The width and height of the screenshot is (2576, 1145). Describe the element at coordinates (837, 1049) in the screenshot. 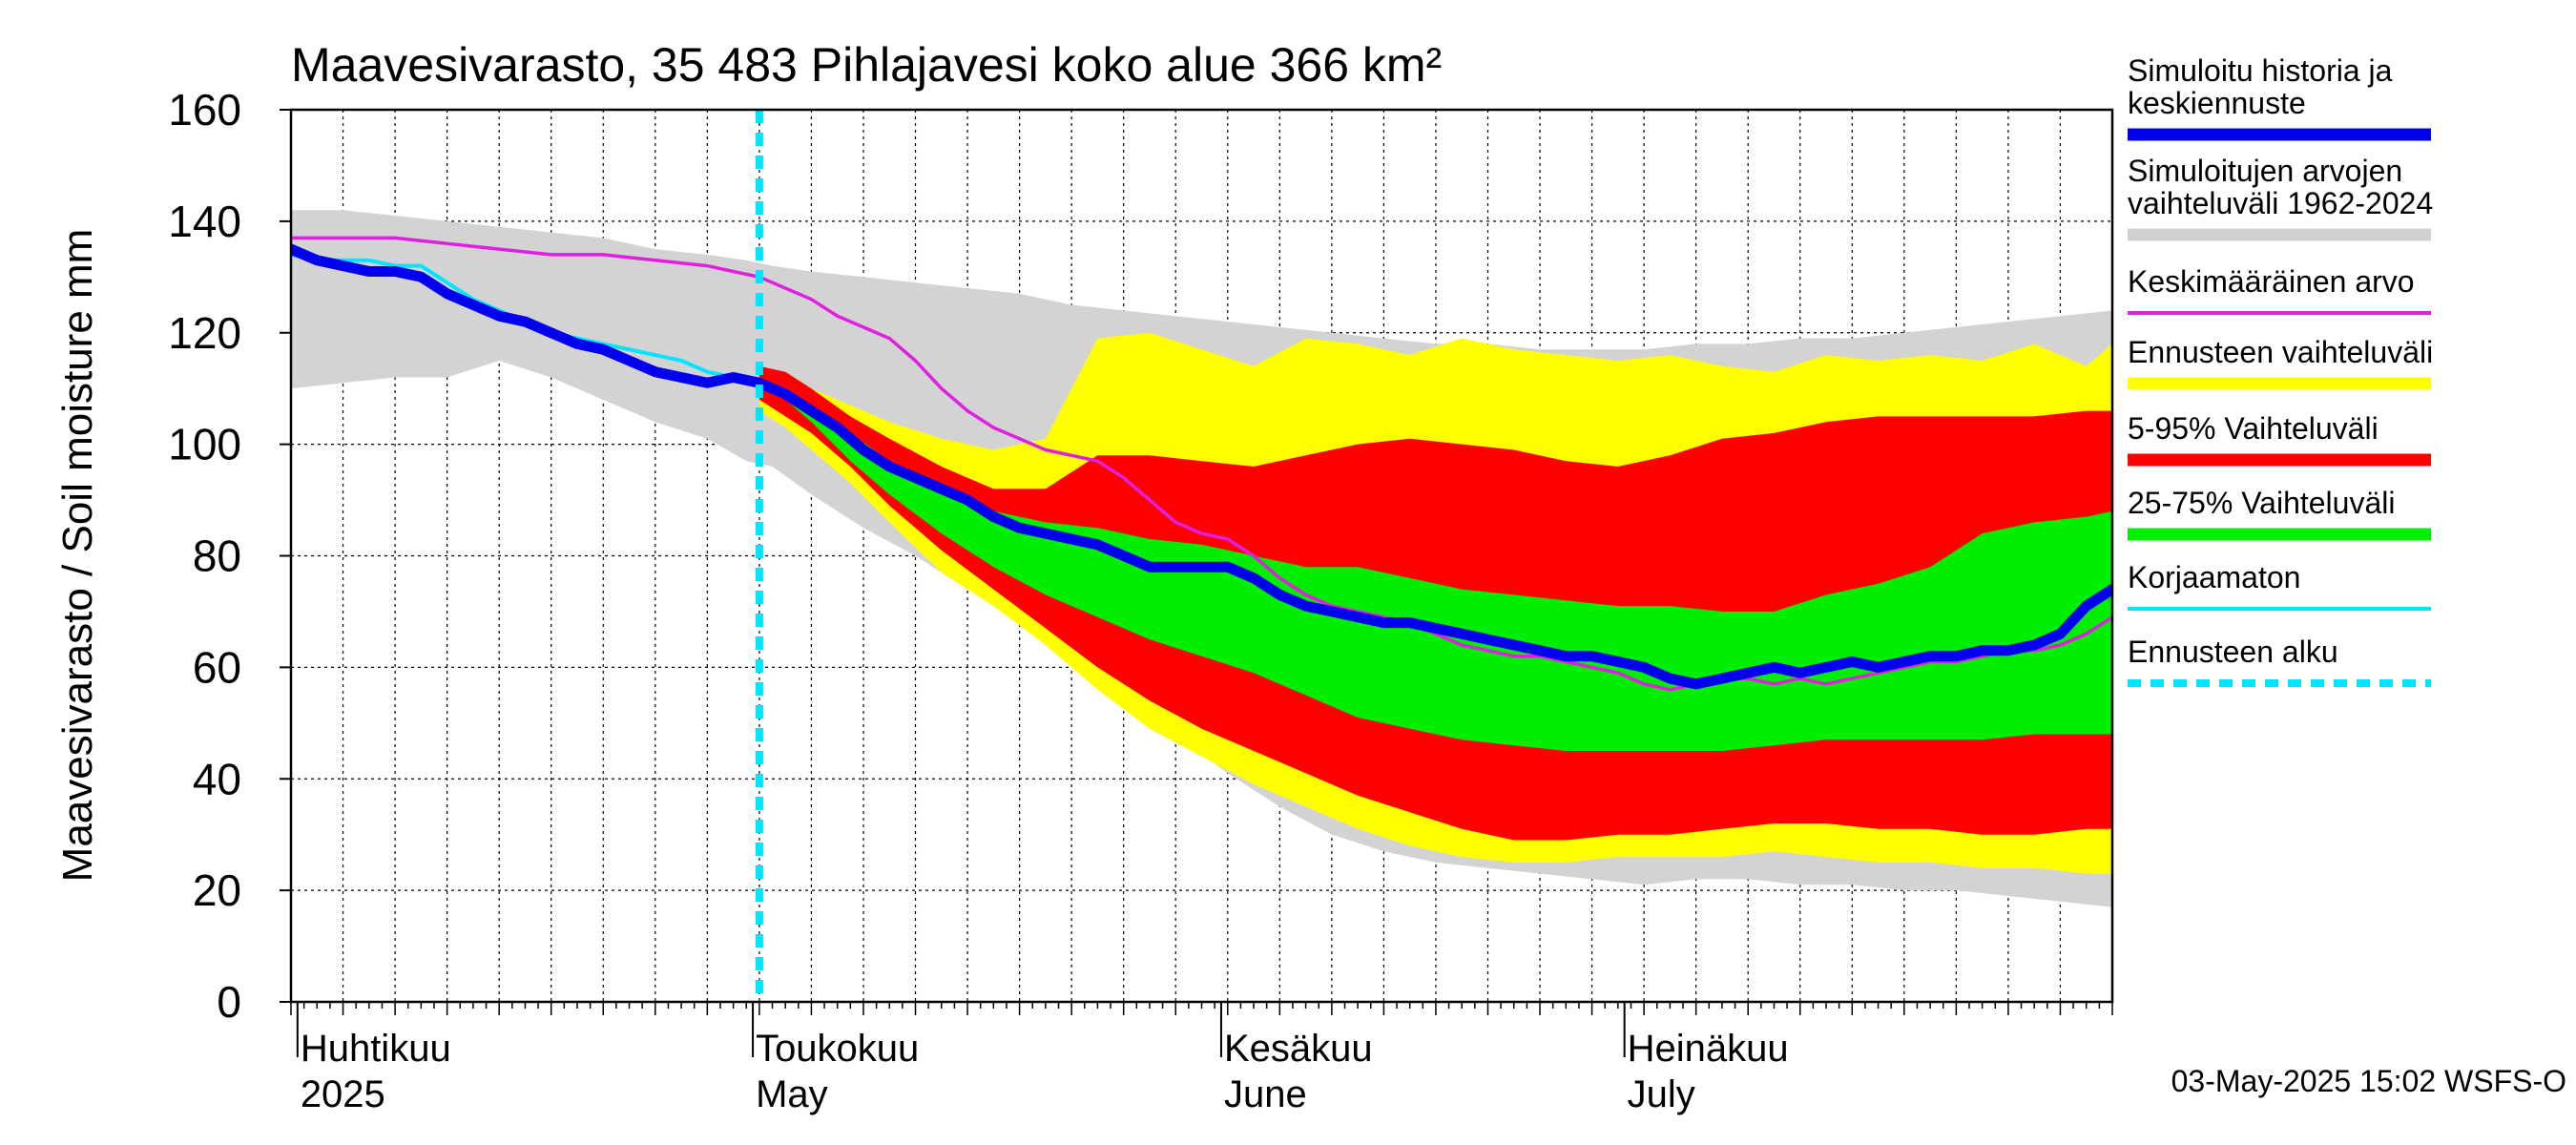

I see `month-label-fi: Toukokuu` at that location.